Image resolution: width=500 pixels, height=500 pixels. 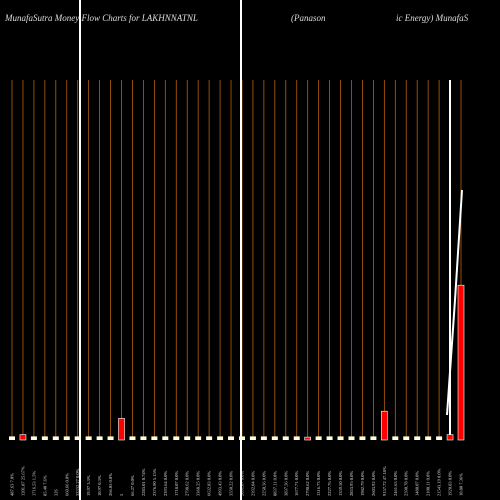 I want to click on x-tick-label: 2393.64 0.0%, so click(x=165, y=483).